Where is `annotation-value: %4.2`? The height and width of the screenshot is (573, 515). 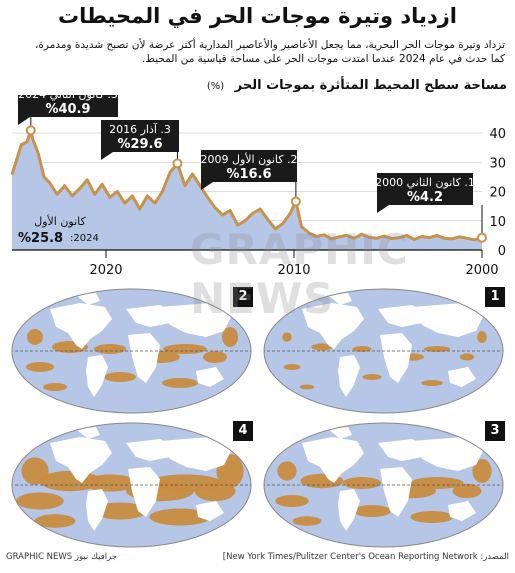 annotation-value: %4.2 is located at coordinates (425, 197).